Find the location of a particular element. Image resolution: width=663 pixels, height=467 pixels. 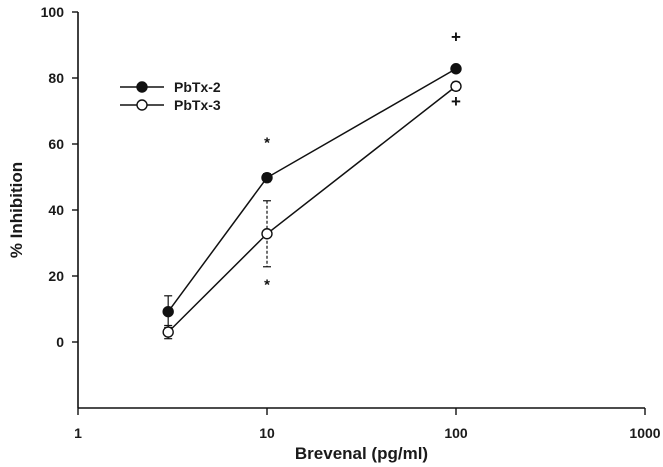

y-tick-label: 60 is located at coordinates (56, 144).